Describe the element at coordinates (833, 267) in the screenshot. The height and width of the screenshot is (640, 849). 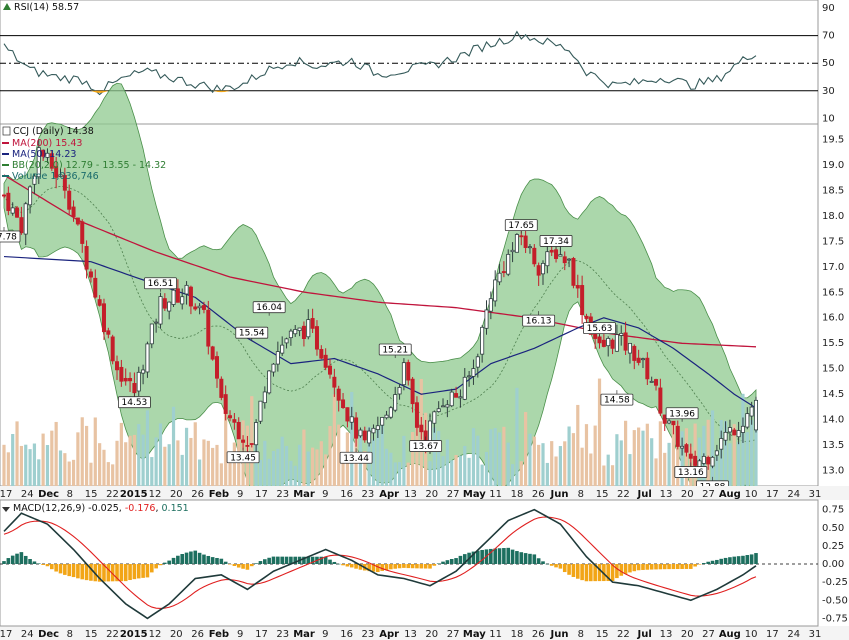
I see `price-tick-label: 17.0` at that location.